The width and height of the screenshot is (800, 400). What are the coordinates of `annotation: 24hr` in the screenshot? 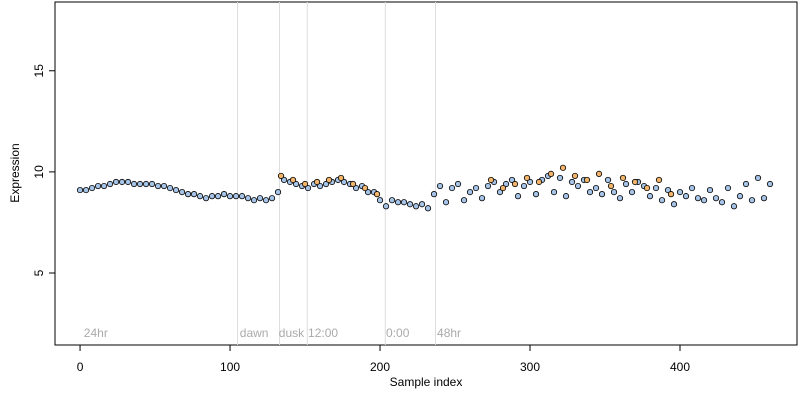 It's located at (96, 333).